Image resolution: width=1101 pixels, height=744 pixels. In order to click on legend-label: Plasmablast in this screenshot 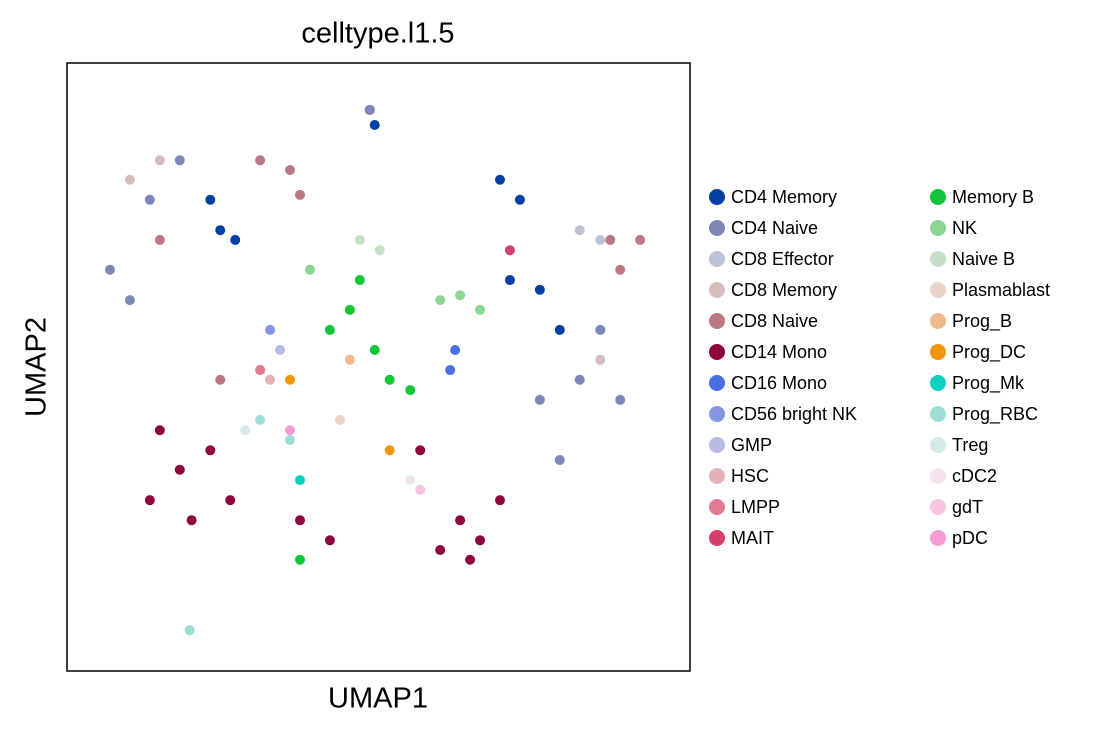, I will do `click(1001, 290)`.